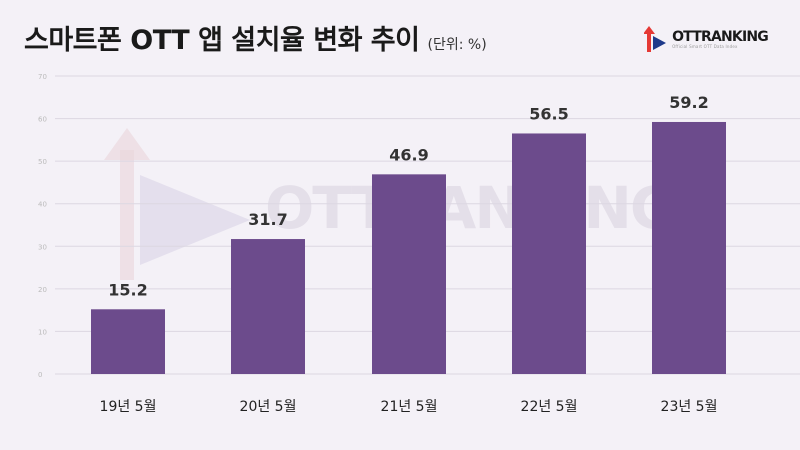 The width and height of the screenshot is (800, 450). What do you see at coordinates (687, 37) in the screenshot?
I see `logo-name-ott: OTT` at bounding box center [687, 37].